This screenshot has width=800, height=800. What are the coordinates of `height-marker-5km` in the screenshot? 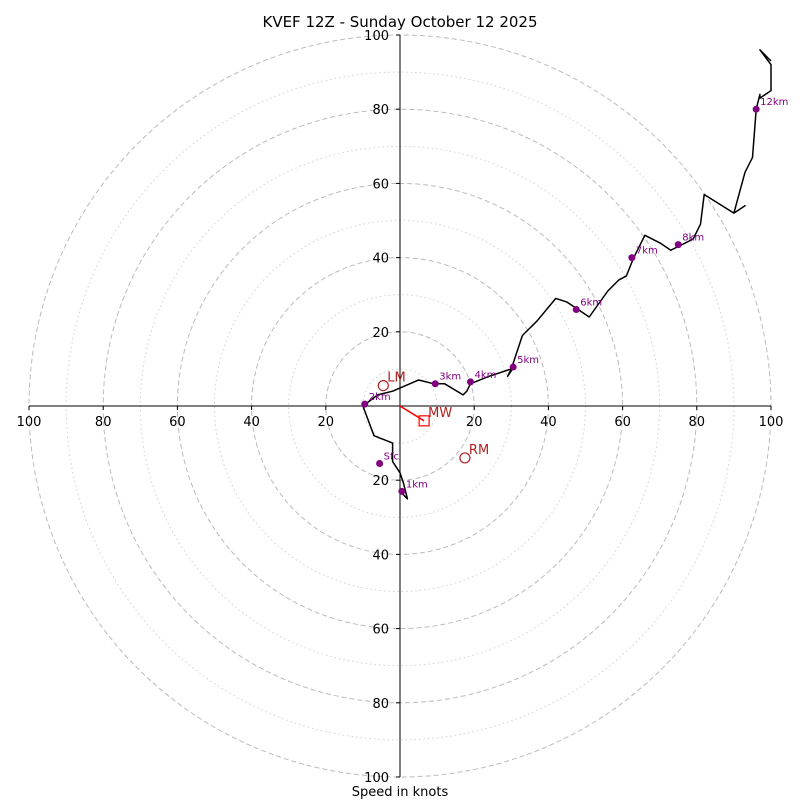 It's located at (513, 367).